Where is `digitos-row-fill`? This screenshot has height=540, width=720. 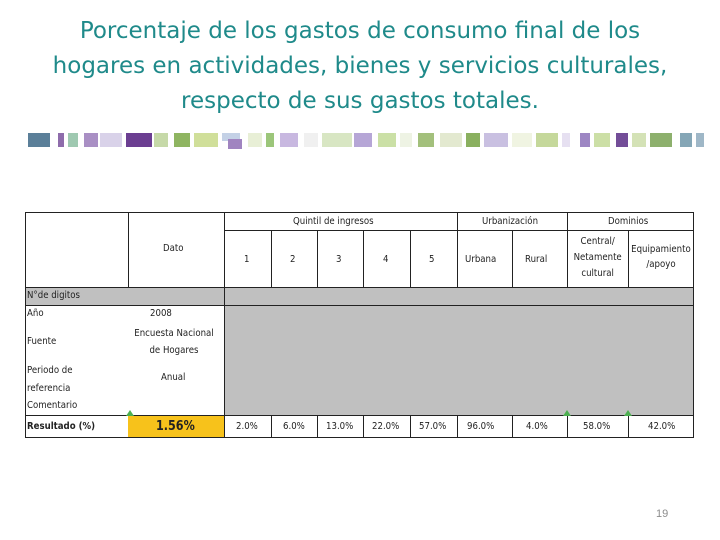 digitos-row-fill is located at coordinates (359, 296).